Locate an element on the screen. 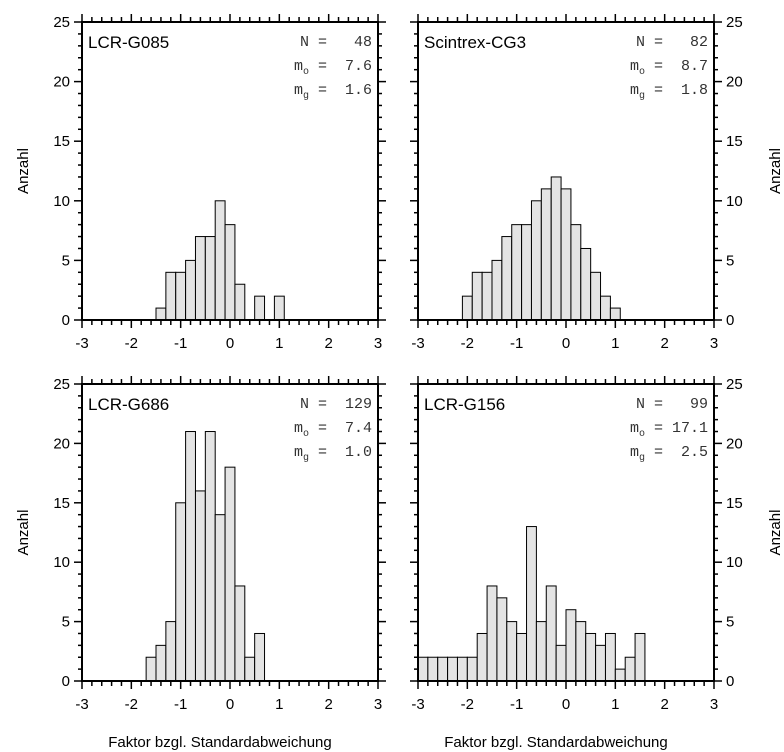 The image size is (784, 752). stat-mo: mo = 8.7 is located at coordinates (669, 68).